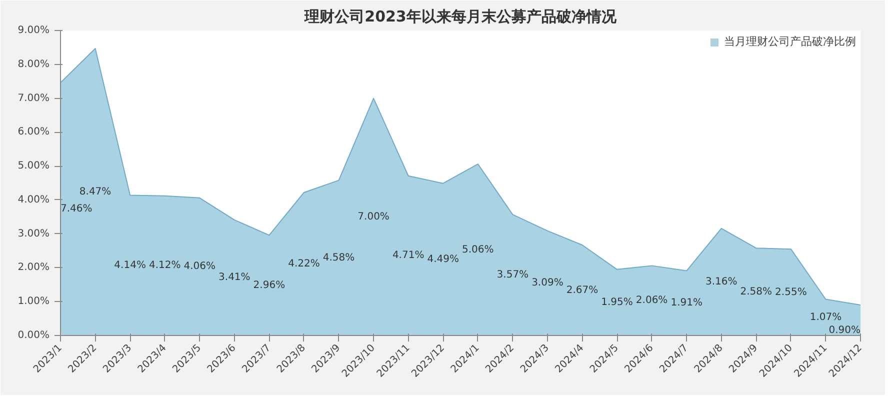 The width and height of the screenshot is (889, 399). I want to click on text: 4.14%, so click(130, 265).